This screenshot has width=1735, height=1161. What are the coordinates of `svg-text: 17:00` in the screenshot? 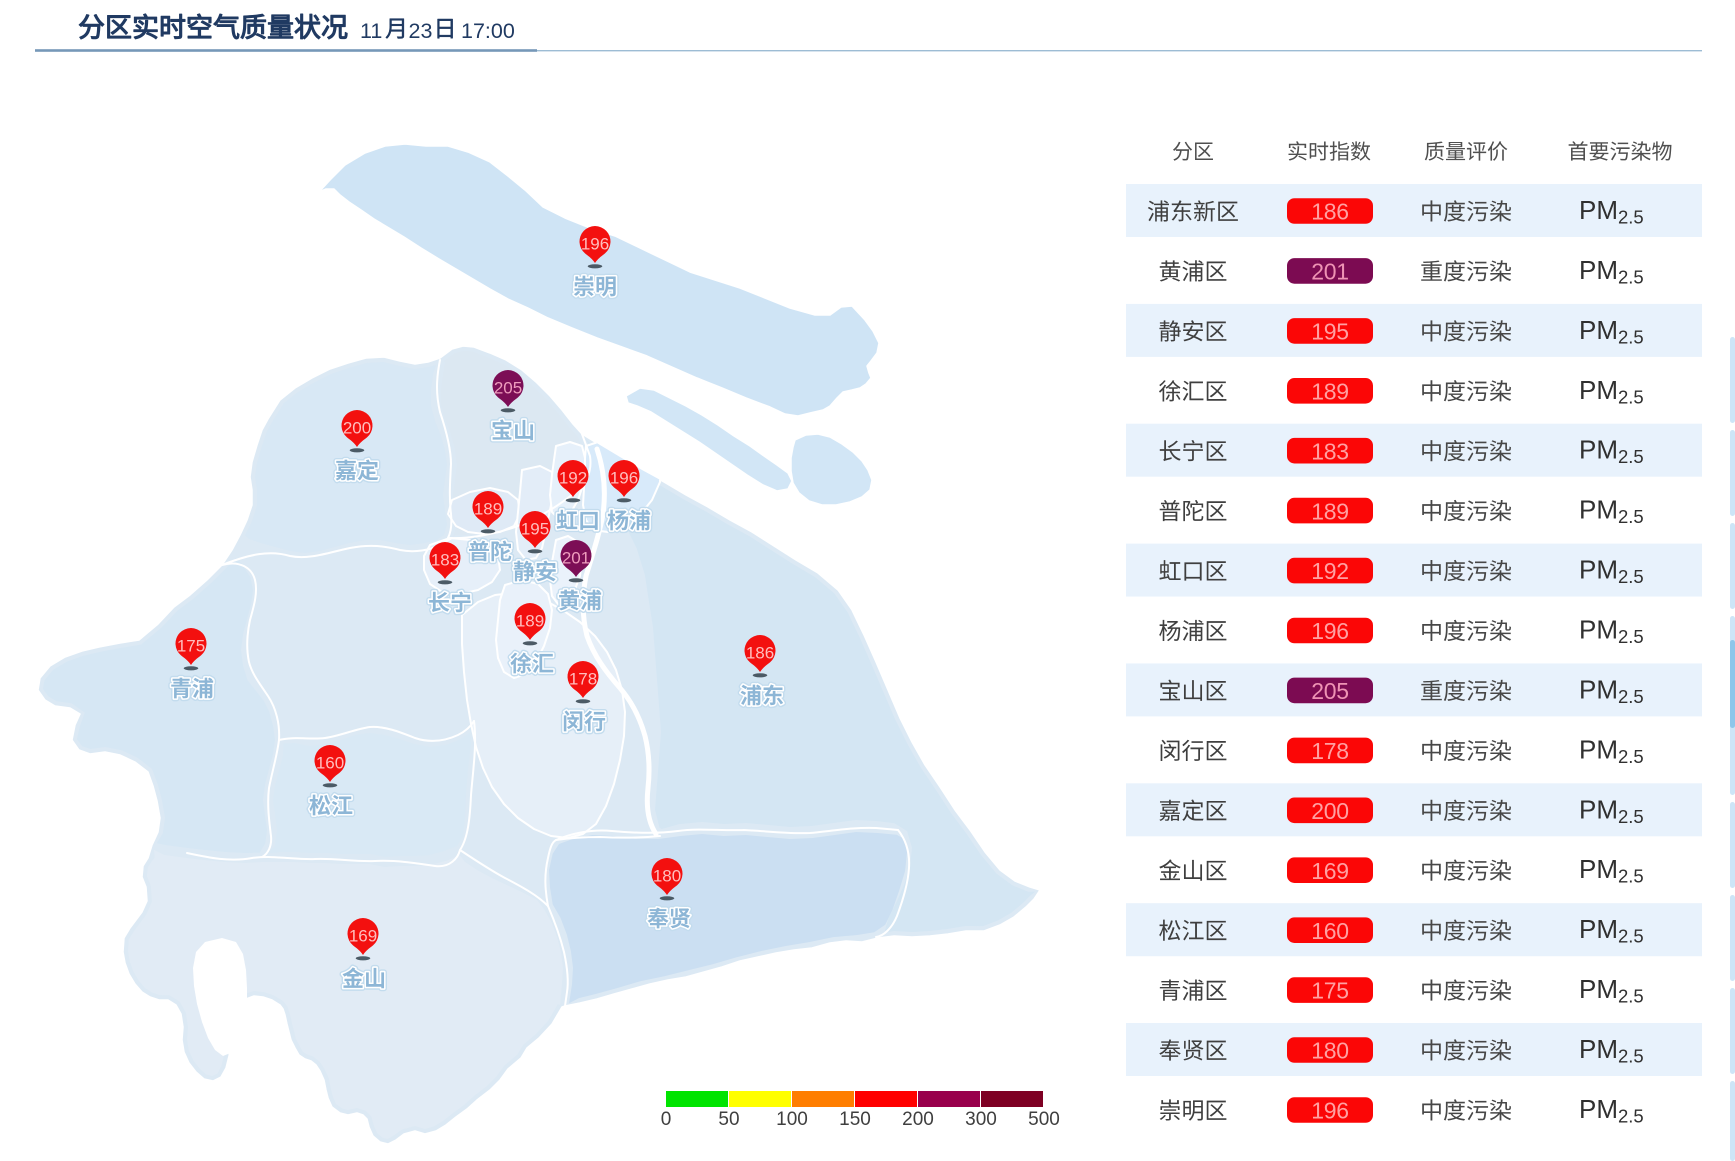 It's located at (488, 31).